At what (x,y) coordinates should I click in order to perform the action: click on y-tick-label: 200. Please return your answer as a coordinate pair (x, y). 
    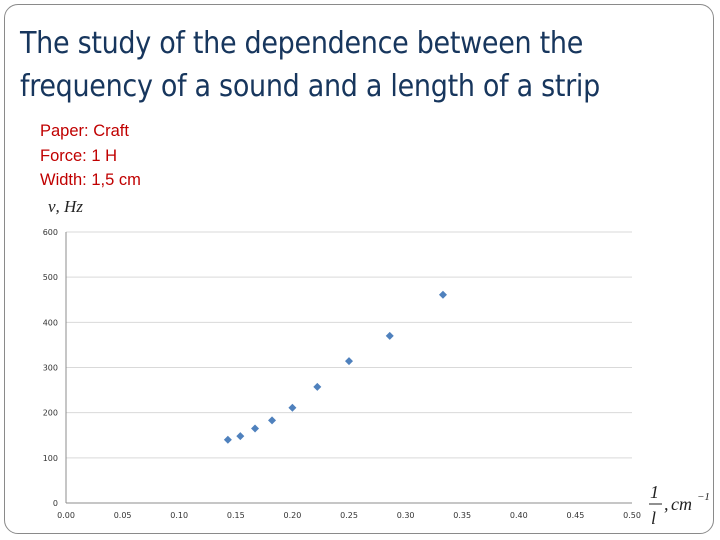
    Looking at the image, I should click on (50, 413).